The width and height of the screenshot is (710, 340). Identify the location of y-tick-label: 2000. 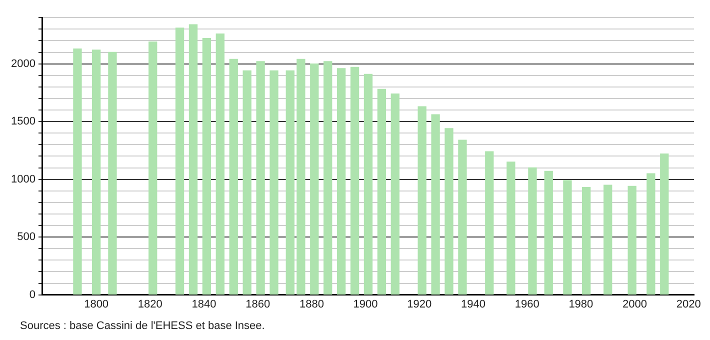
(23, 64).